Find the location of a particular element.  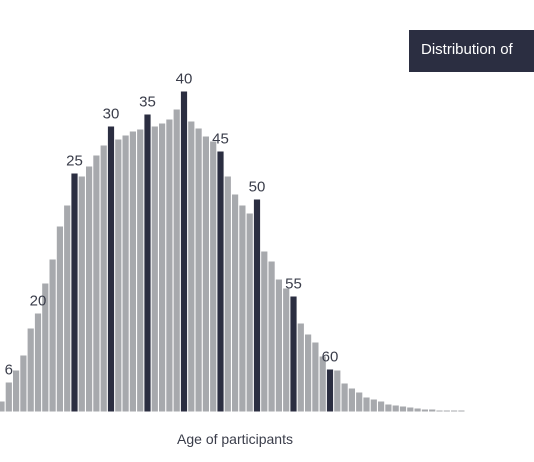

chart-title-badge: Distribution of is located at coordinates (471, 51).